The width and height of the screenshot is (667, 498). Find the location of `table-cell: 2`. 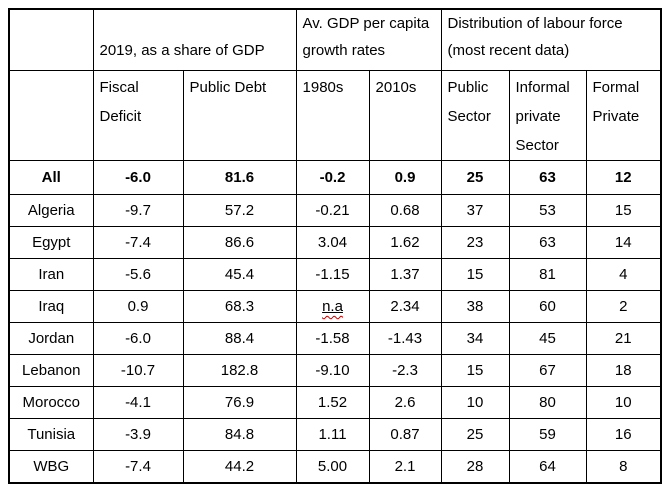

table-cell: 2 is located at coordinates (623, 306).